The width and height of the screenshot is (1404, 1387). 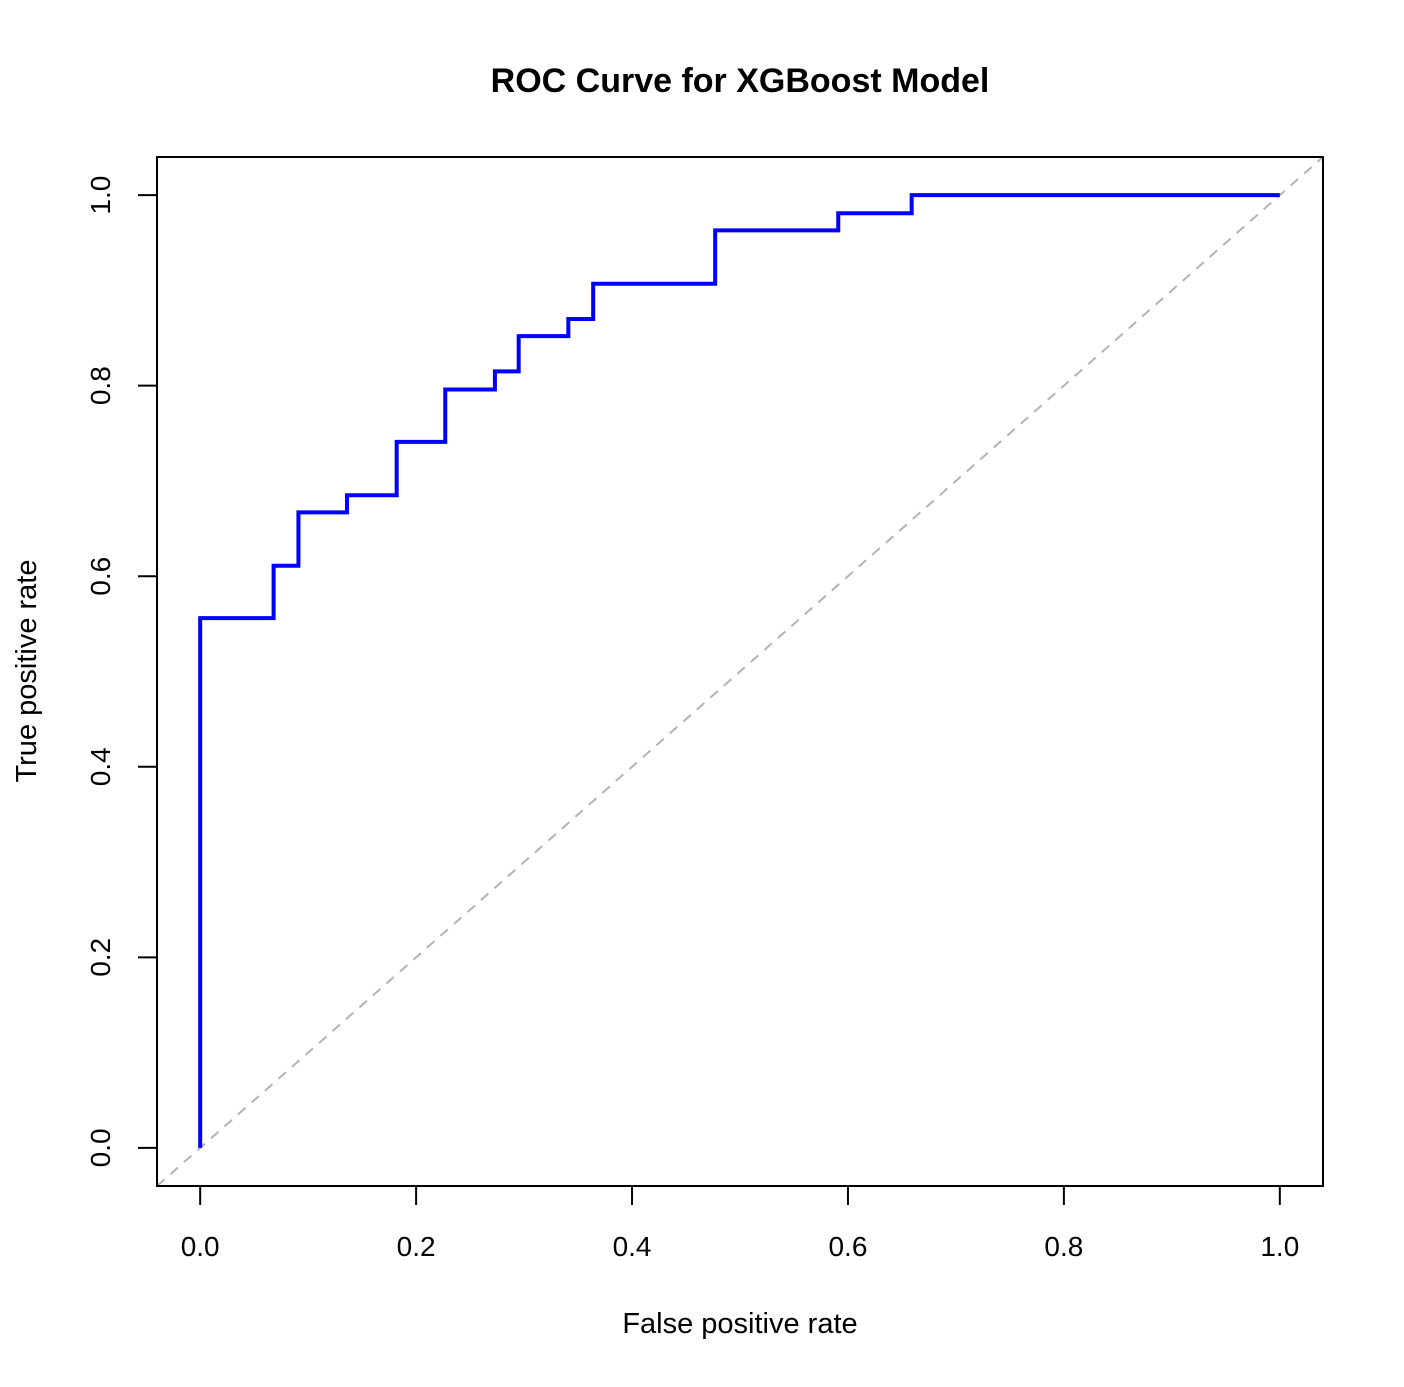 What do you see at coordinates (1279, 1246) in the screenshot?
I see `x-tick-label: 1.0` at bounding box center [1279, 1246].